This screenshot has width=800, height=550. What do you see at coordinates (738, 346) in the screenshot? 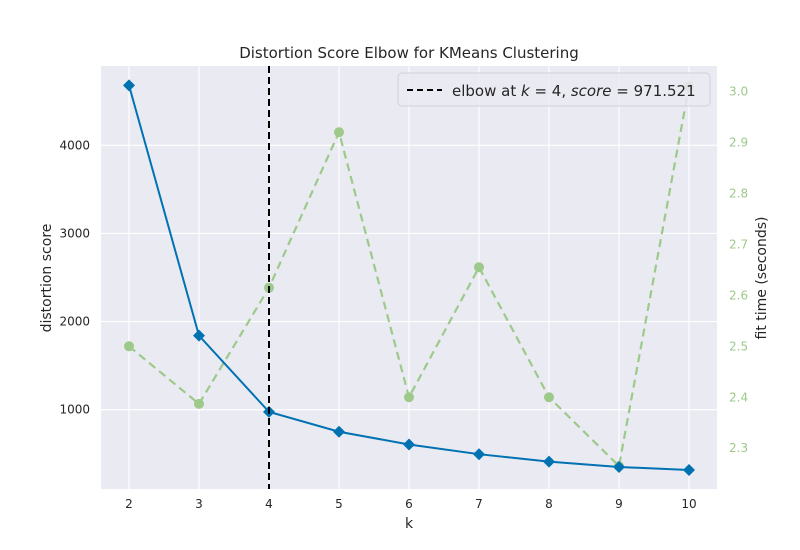
I see `y2-tick-label: 2.5` at bounding box center [738, 346].